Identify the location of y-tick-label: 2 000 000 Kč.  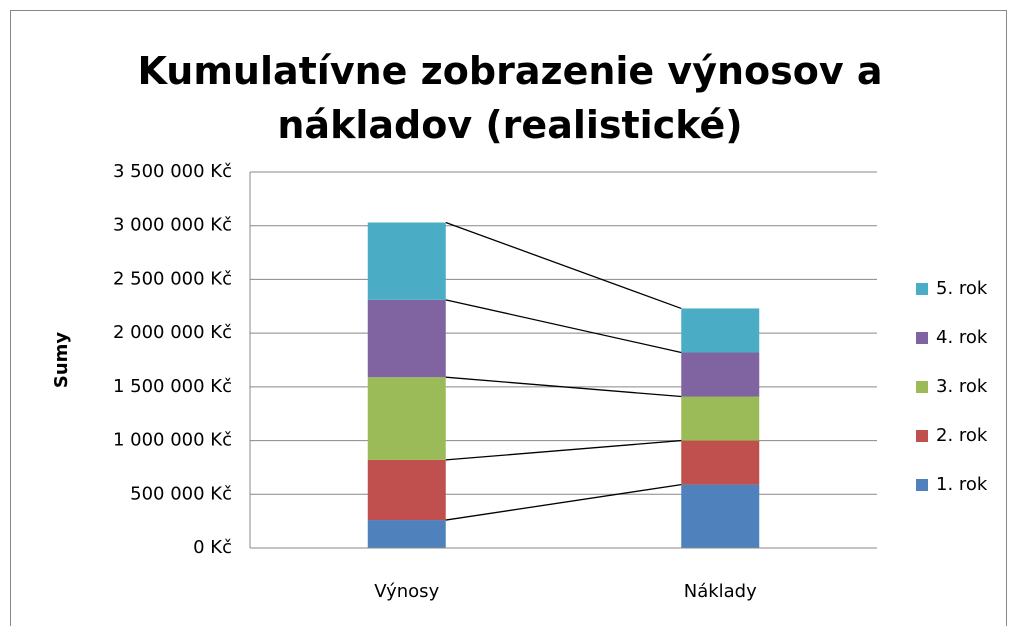
(172, 332).